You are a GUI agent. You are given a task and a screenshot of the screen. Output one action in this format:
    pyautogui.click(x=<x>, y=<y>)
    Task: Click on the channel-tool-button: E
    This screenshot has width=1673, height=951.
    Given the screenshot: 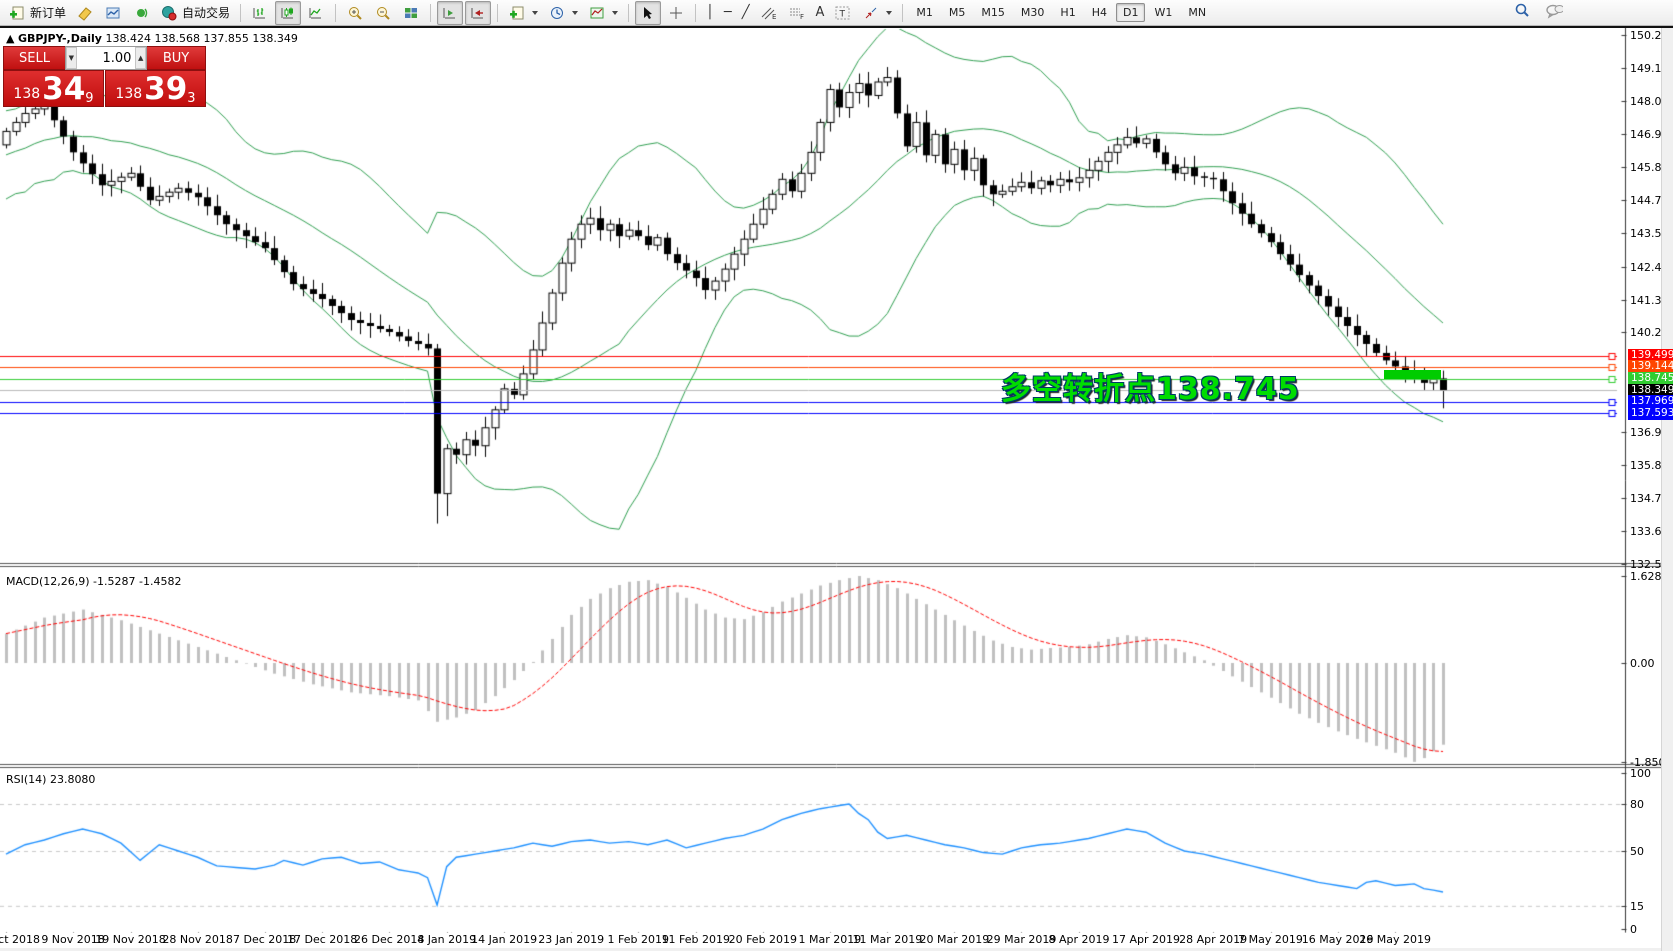 What is the action you would take?
    pyautogui.click(x=769, y=13)
    